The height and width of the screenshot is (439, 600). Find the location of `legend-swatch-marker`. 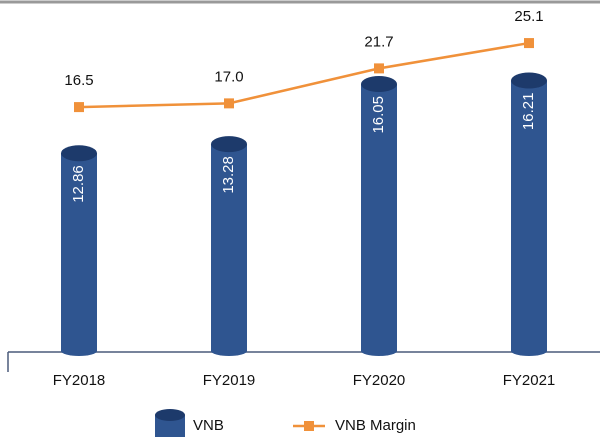

legend-swatch-marker is located at coordinates (309, 426).